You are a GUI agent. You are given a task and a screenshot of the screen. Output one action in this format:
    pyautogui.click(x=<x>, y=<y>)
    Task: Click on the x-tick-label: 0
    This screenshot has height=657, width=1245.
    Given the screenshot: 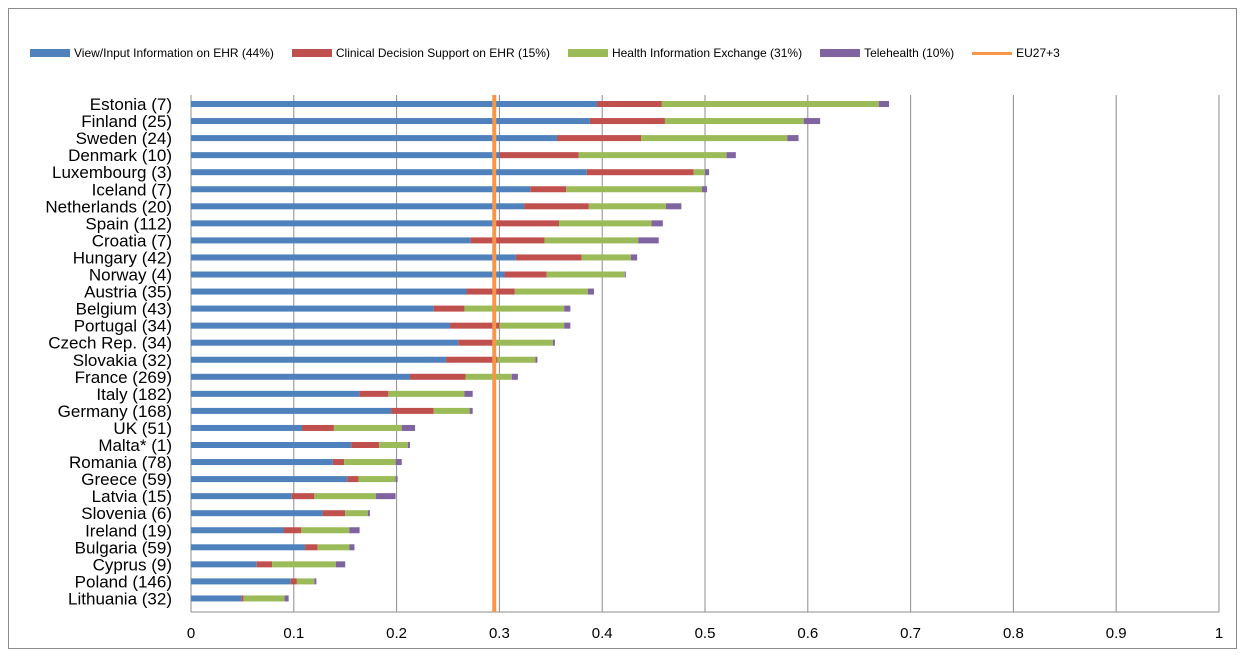 What is the action you would take?
    pyautogui.click(x=191, y=633)
    